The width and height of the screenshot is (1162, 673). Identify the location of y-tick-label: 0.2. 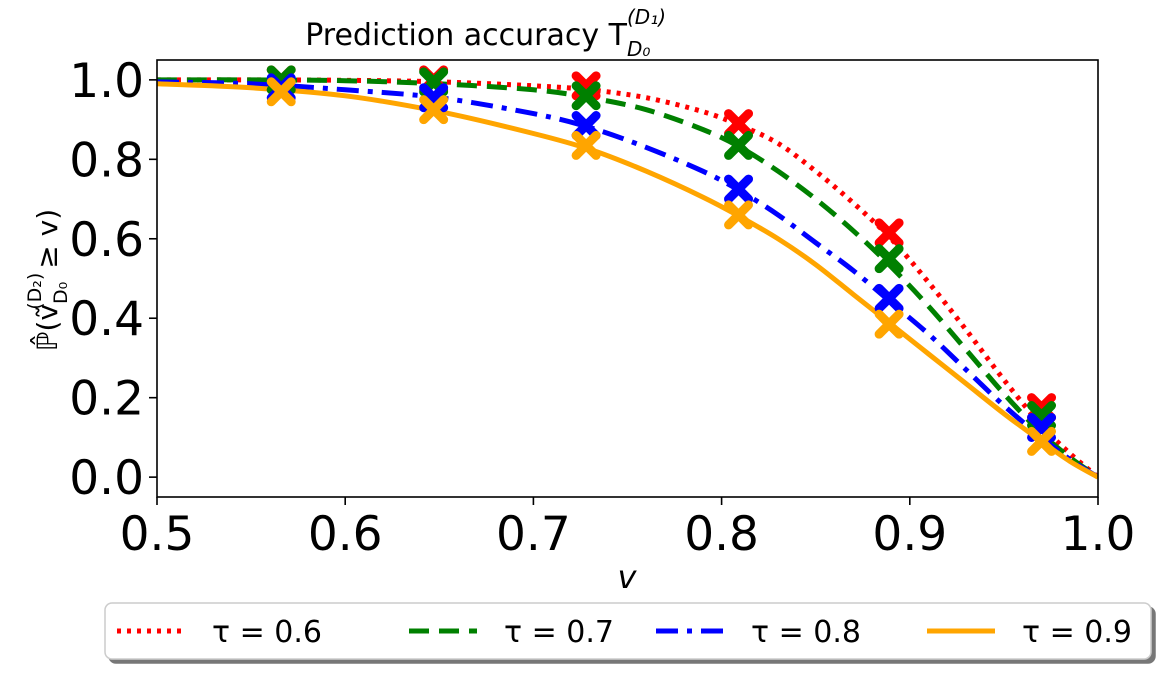
(106, 399).